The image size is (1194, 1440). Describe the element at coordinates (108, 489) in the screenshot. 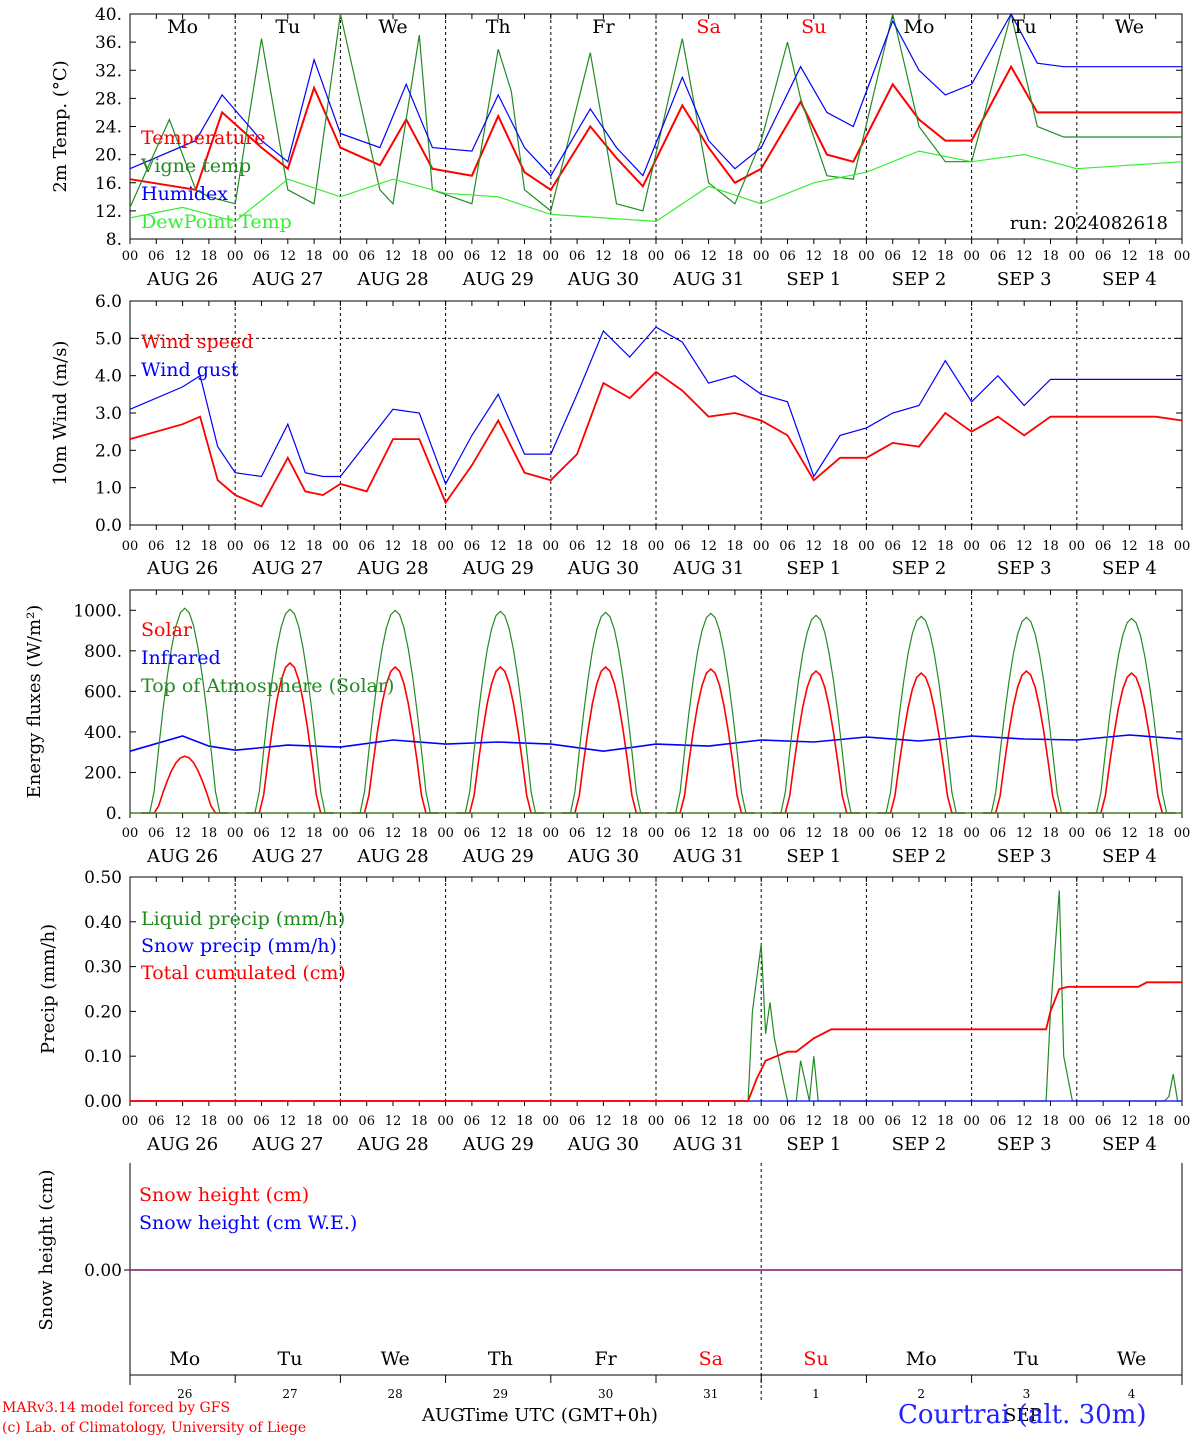

I see `wind-chart-y-tick-label: 1.0` at that location.